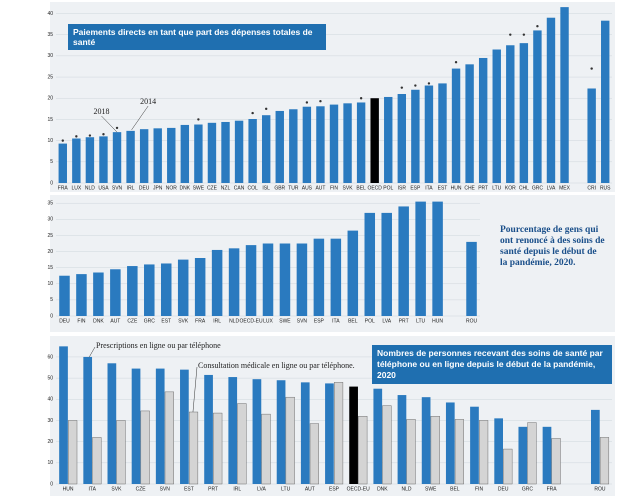 The image size is (619, 498). I want to click on annotation-line, so click(92, 352).